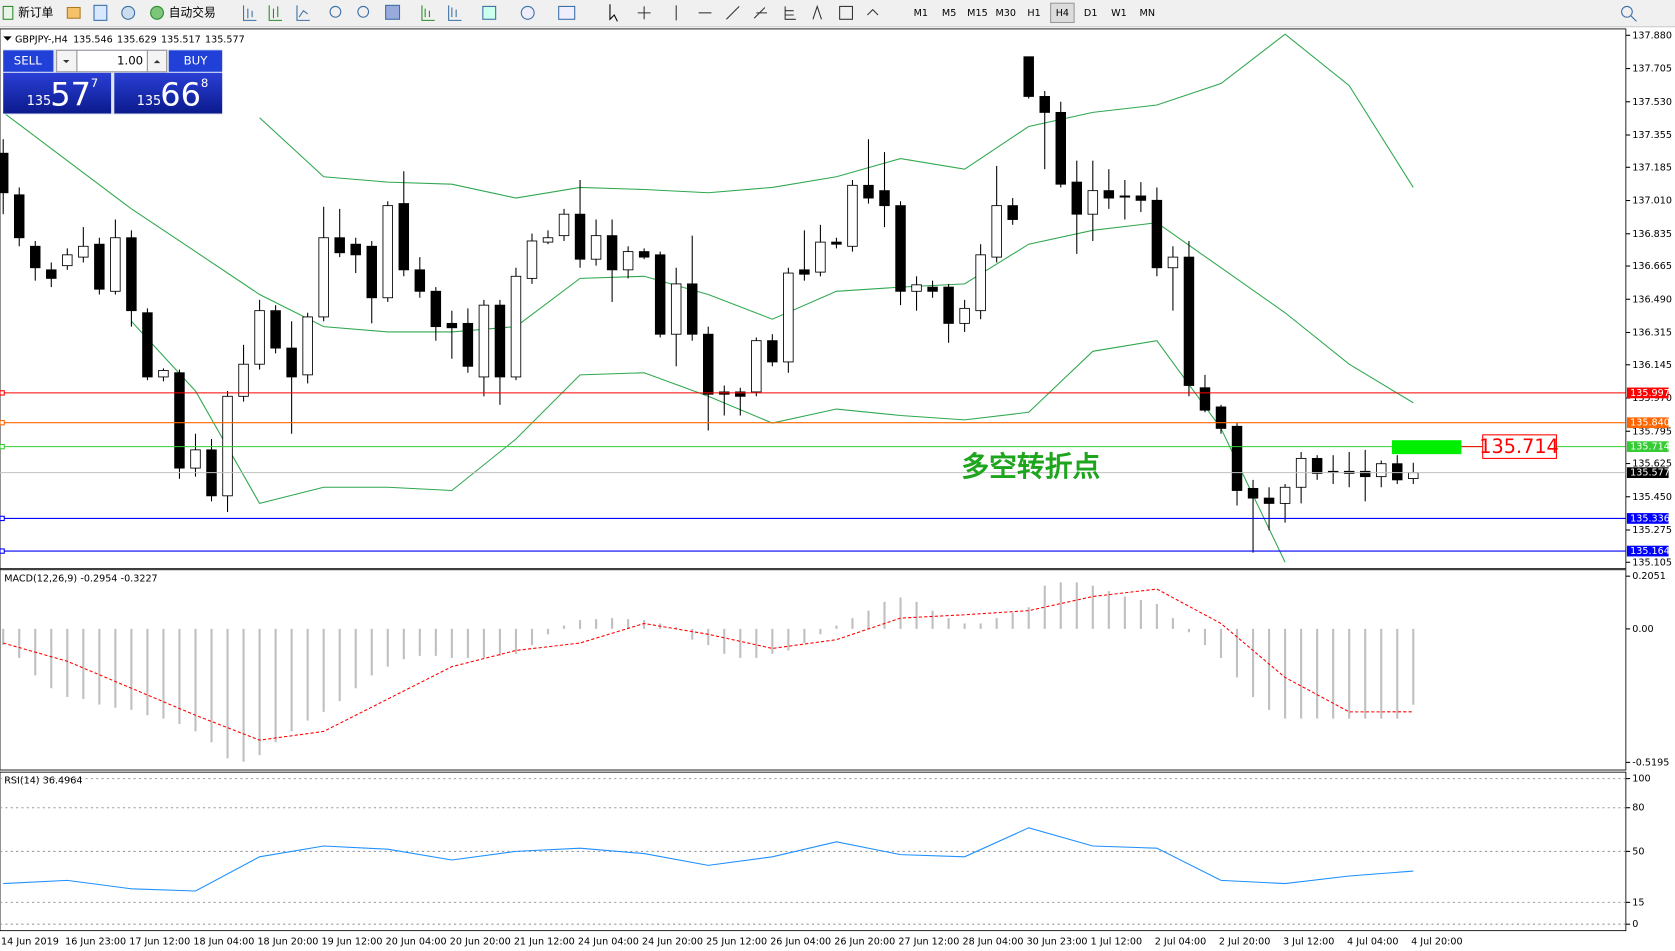 The image size is (1675, 951). What do you see at coordinates (168, 93) in the screenshot?
I see `ask-box` at bounding box center [168, 93].